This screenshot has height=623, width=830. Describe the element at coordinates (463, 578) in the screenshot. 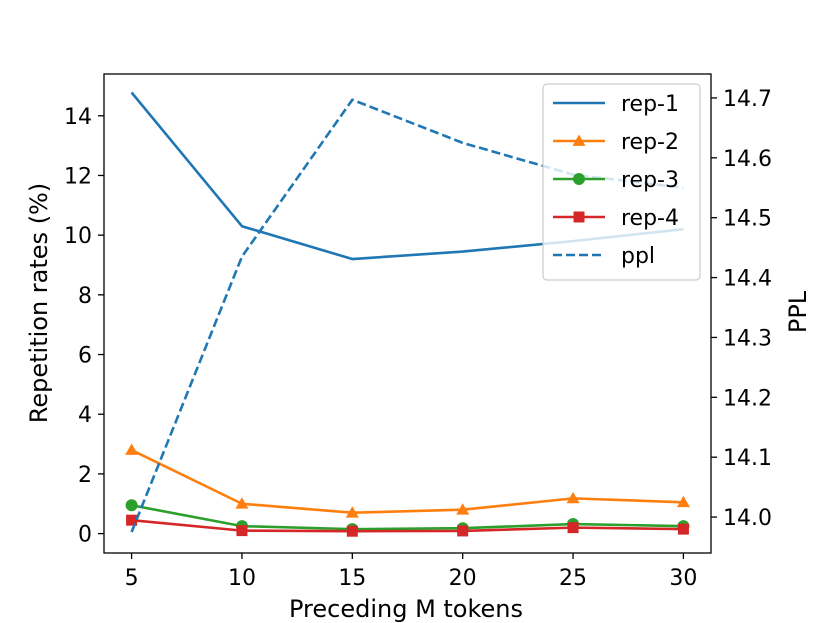

I see `x-tick-label: 20` at that location.